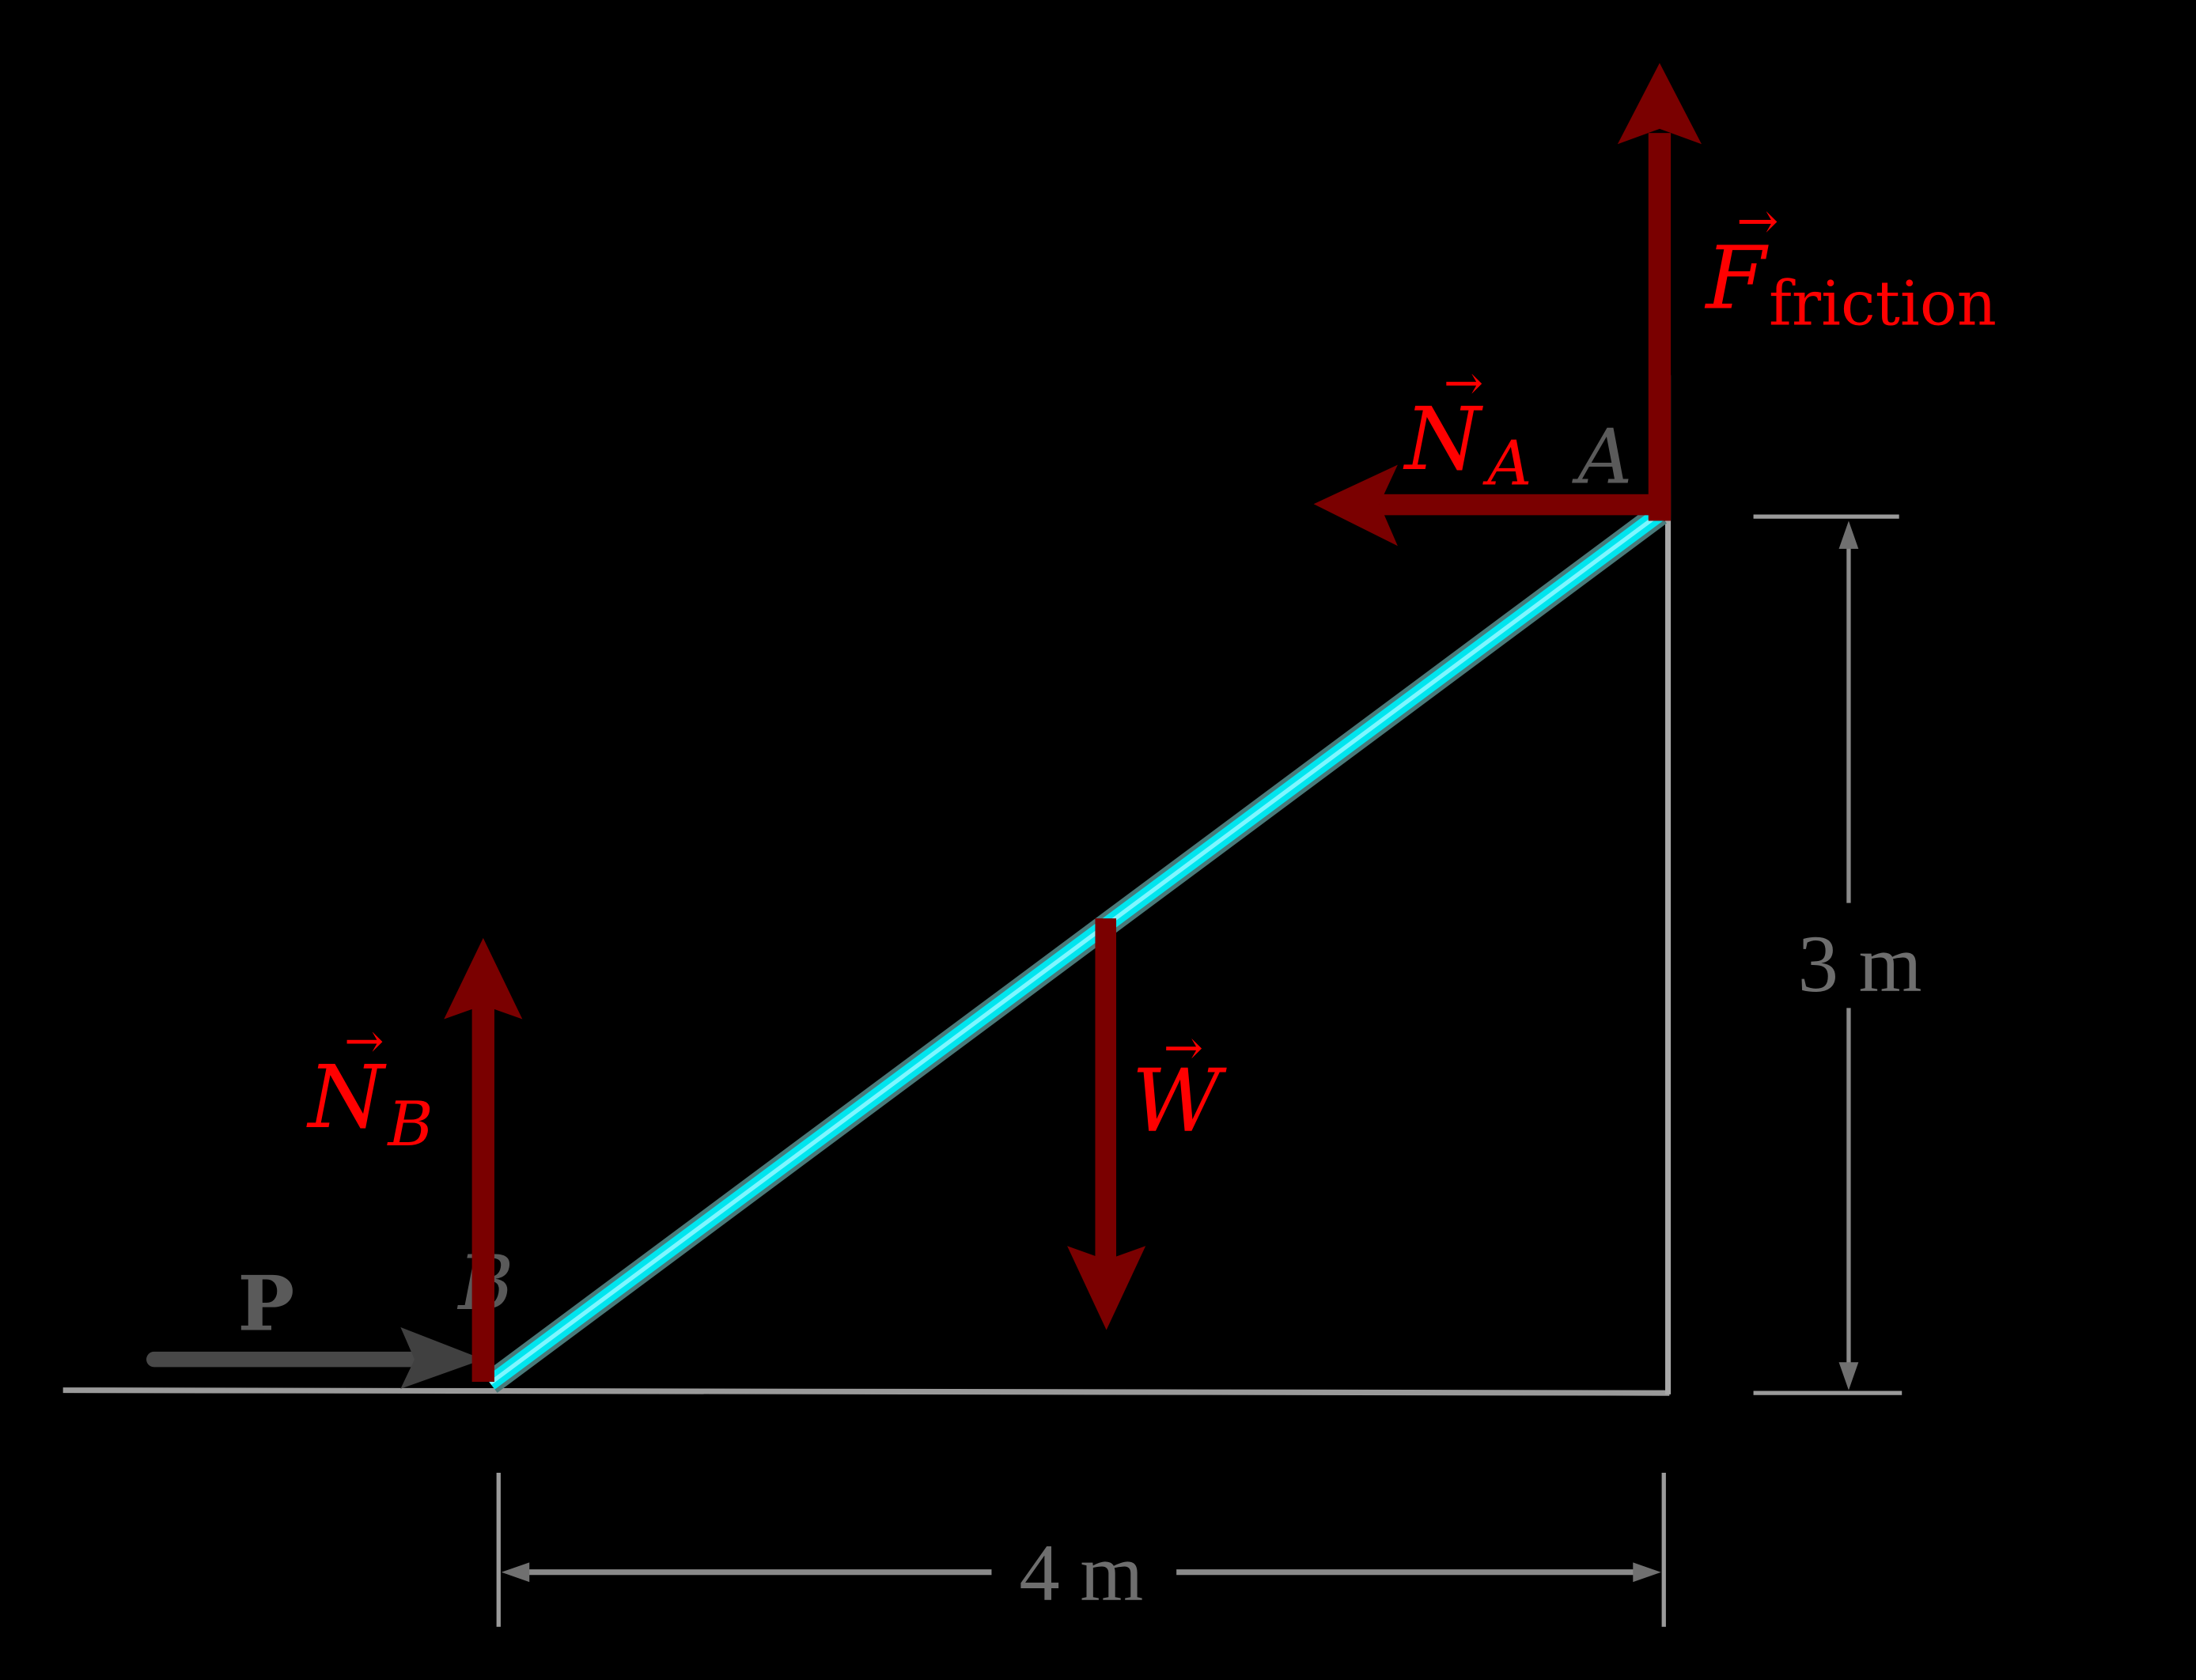 The height and width of the screenshot is (1680, 2196). I want to click on normal-b-symbol: N, so click(346, 1097).